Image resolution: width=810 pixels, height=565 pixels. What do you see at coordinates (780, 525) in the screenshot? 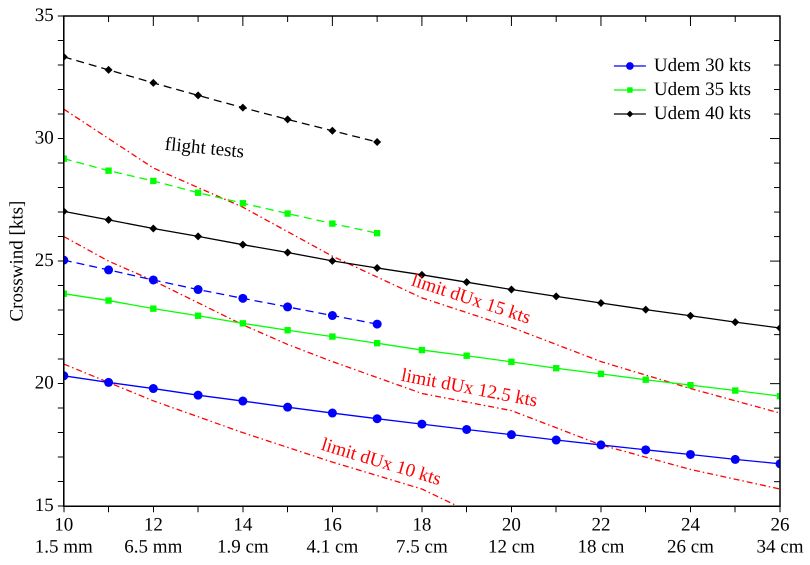
I see `x-tick-label: 26` at bounding box center [780, 525].